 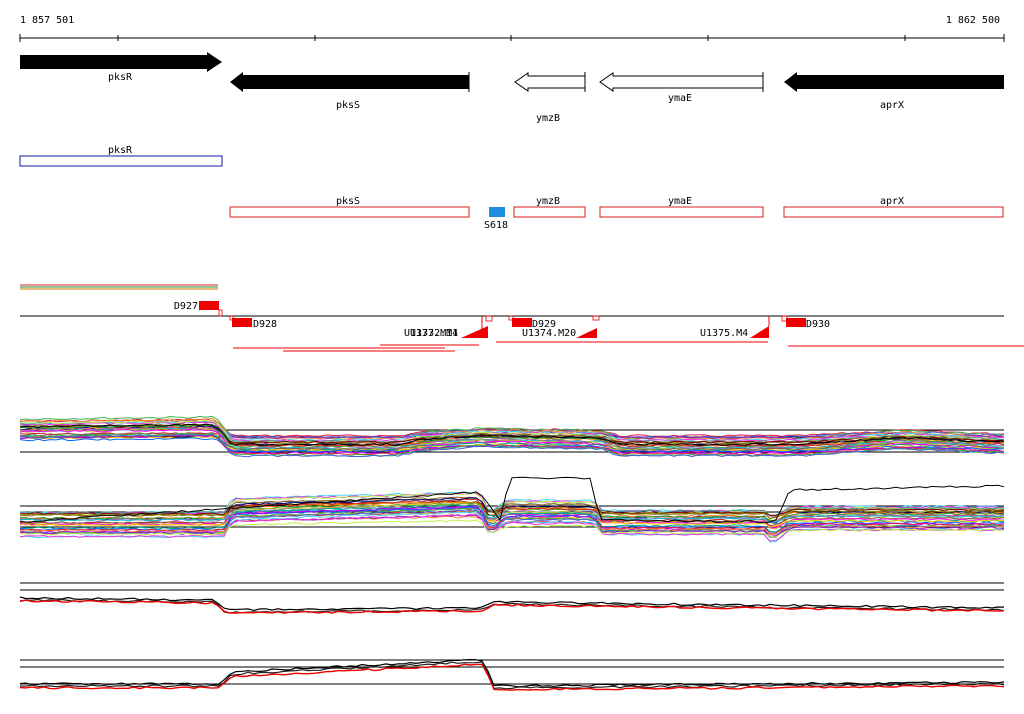 I want to click on gene-label-aprX: aprX, so click(x=892, y=105).